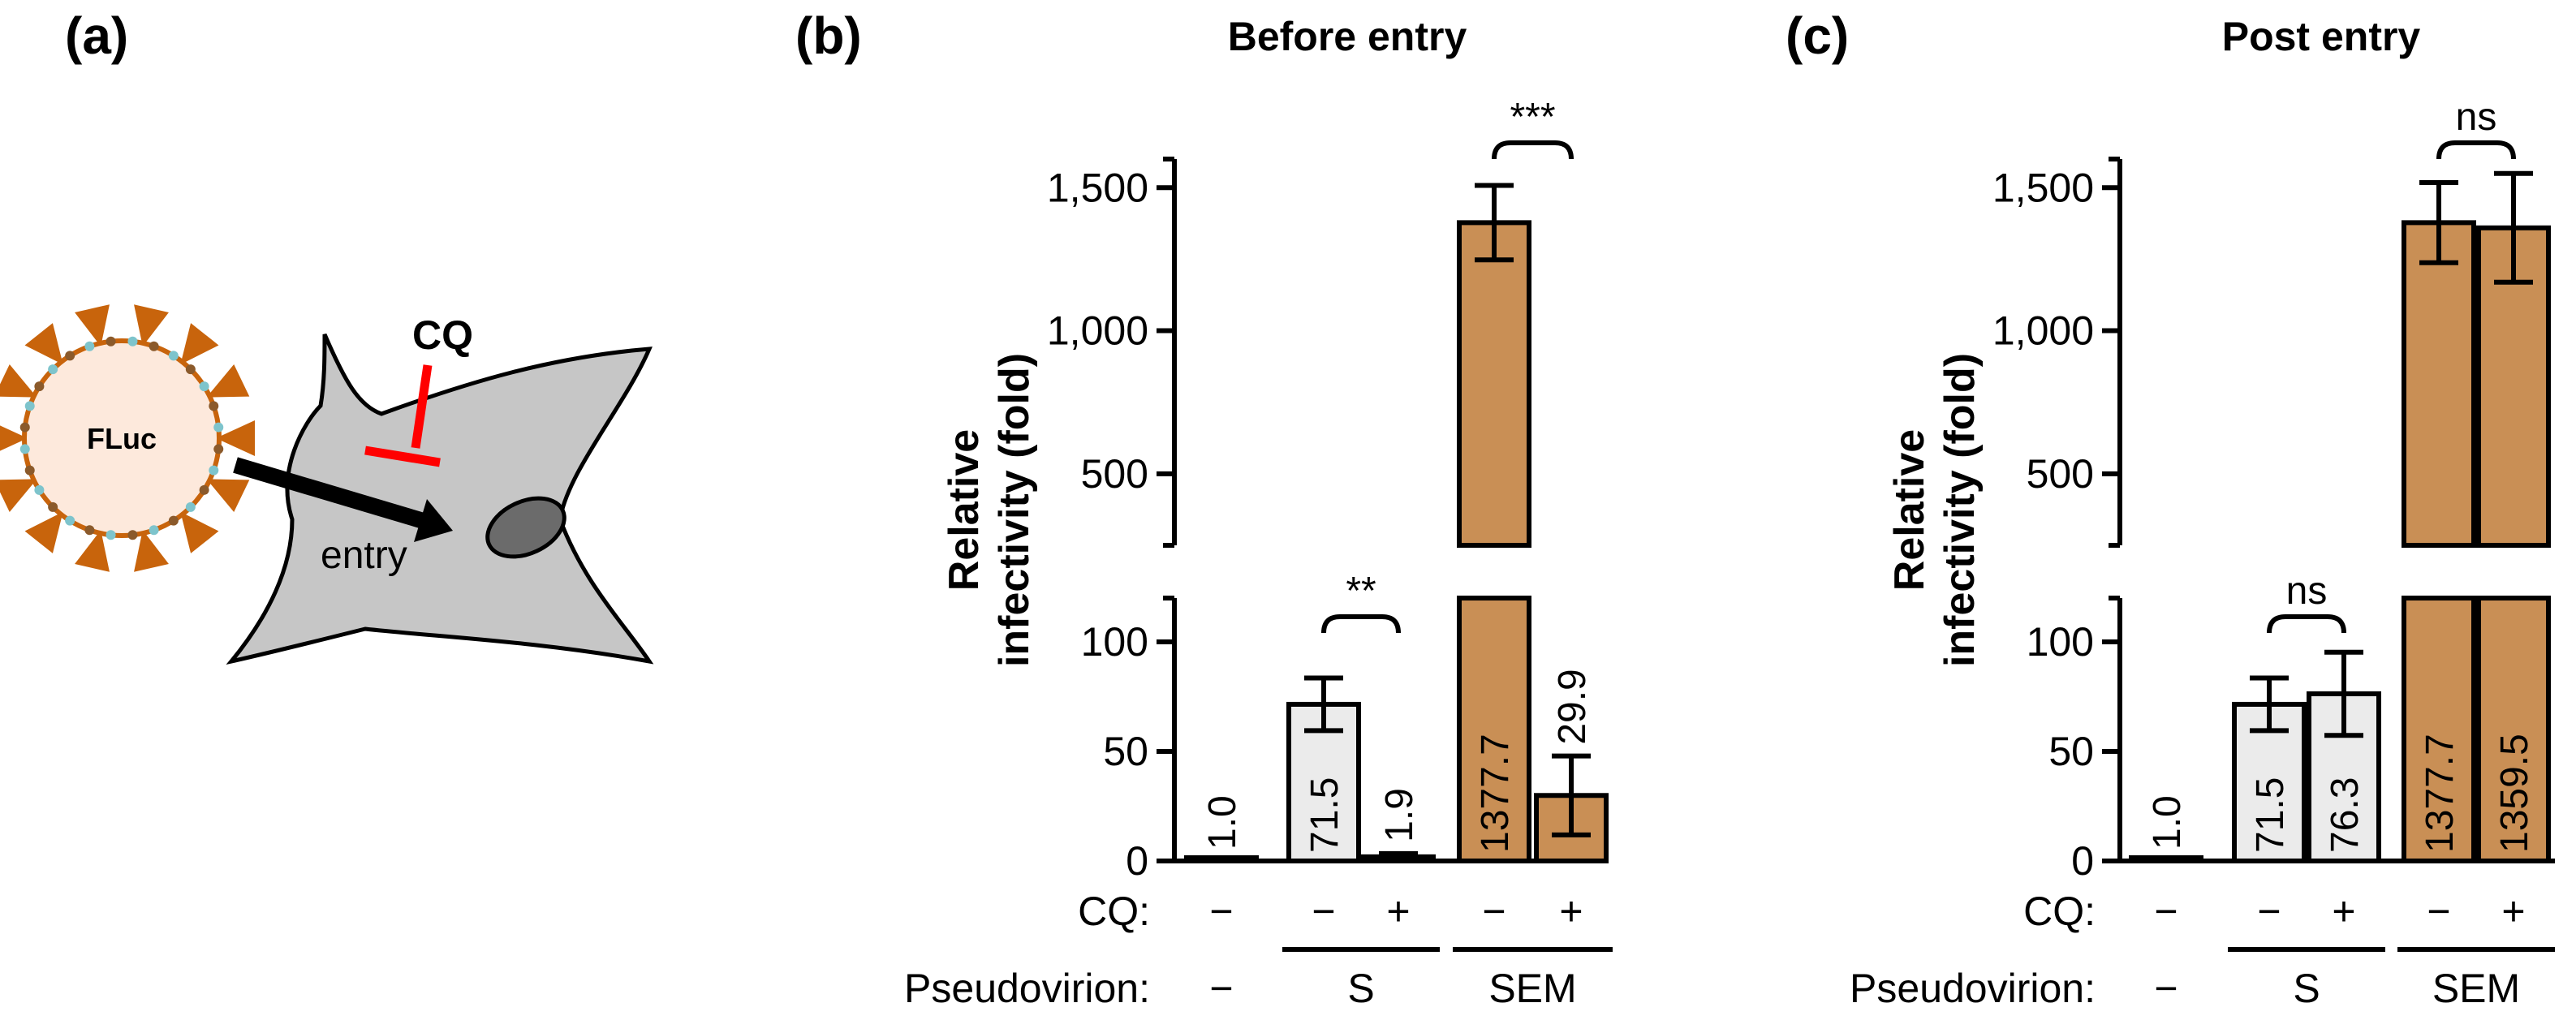 This screenshot has width=2576, height=1033. I want to click on value-label: 1359.5, so click(2514, 793).